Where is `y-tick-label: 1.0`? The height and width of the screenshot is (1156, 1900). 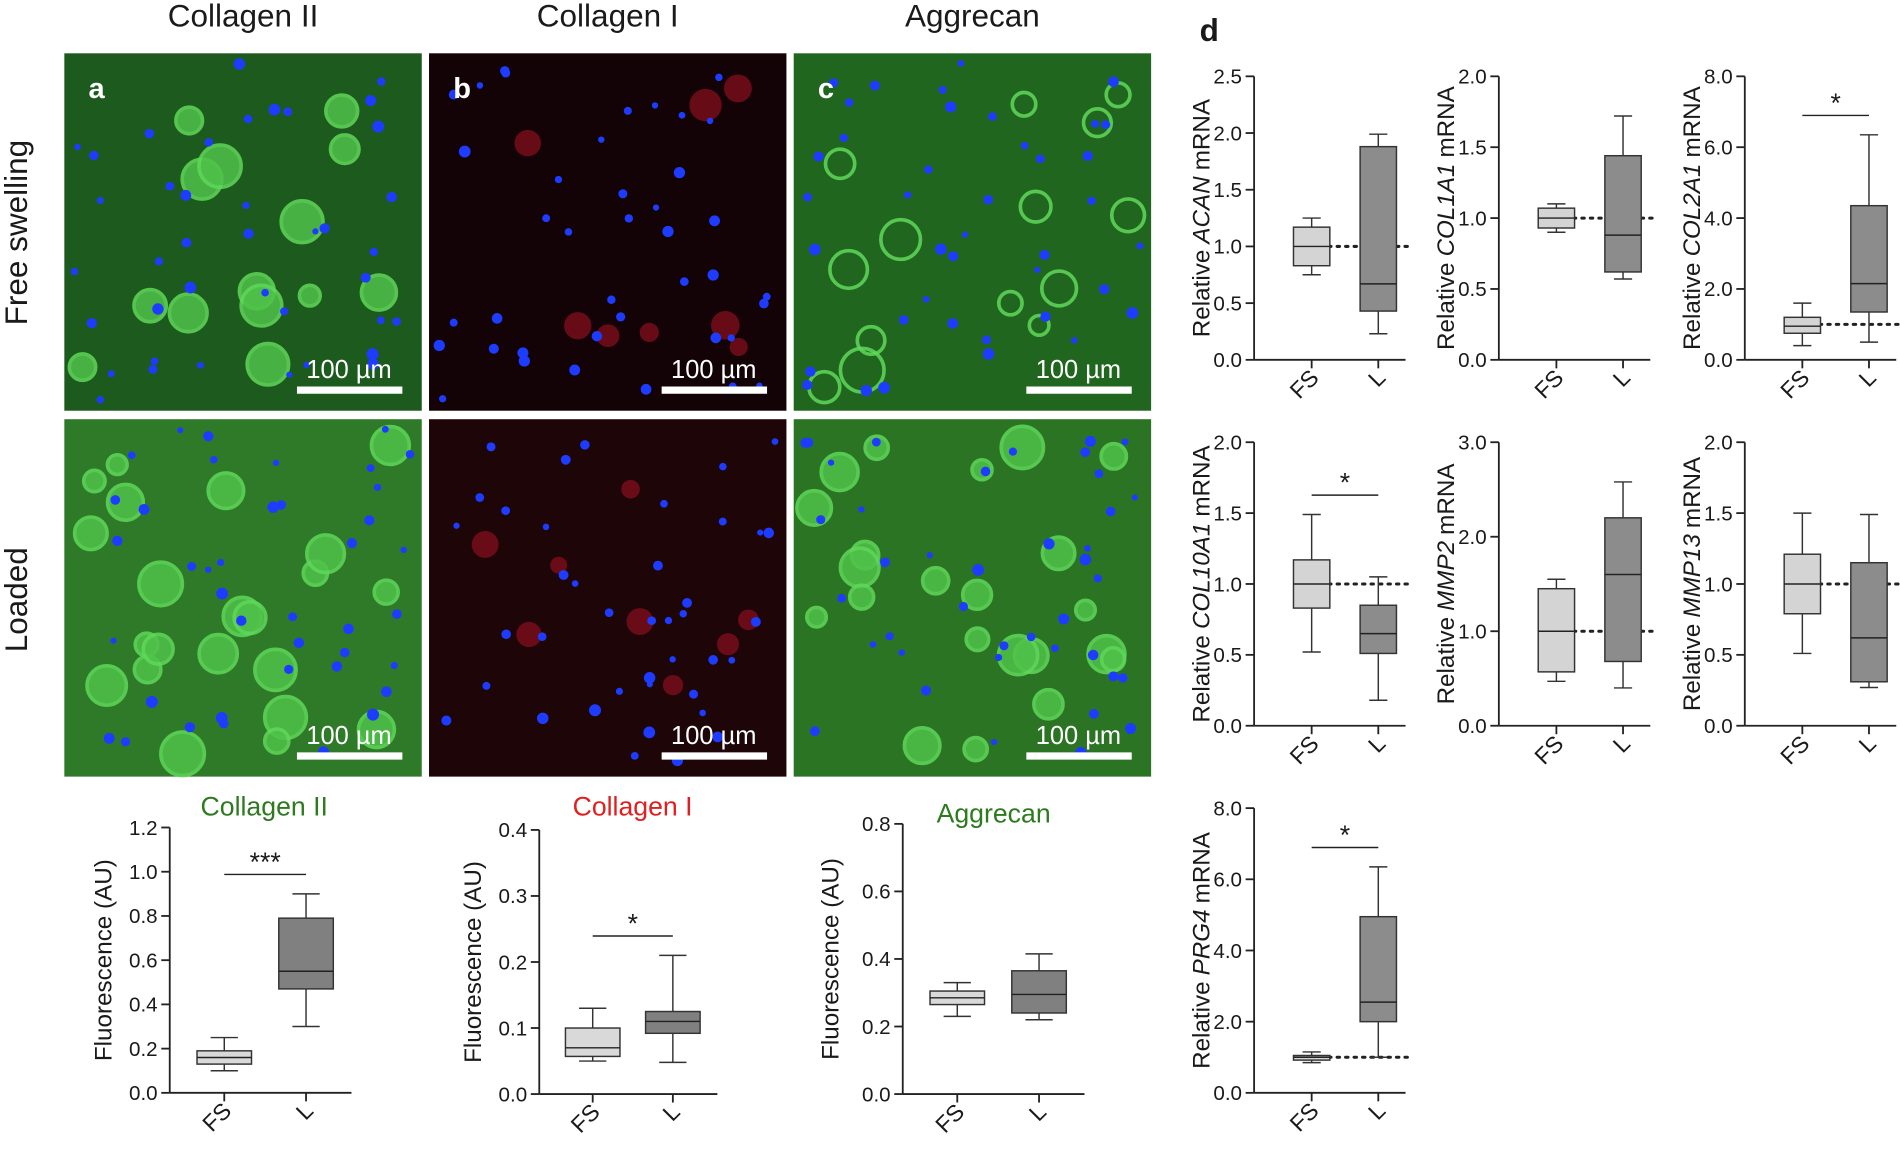
y-tick-label: 1.0 is located at coordinates (1227, 247).